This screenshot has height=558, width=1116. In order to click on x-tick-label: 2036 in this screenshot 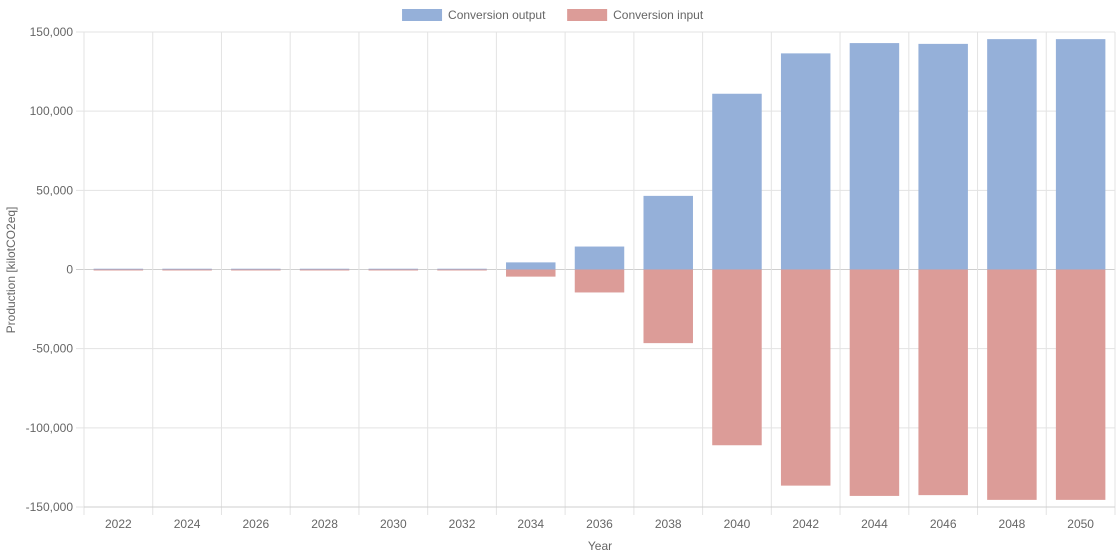, I will do `click(599, 524)`.